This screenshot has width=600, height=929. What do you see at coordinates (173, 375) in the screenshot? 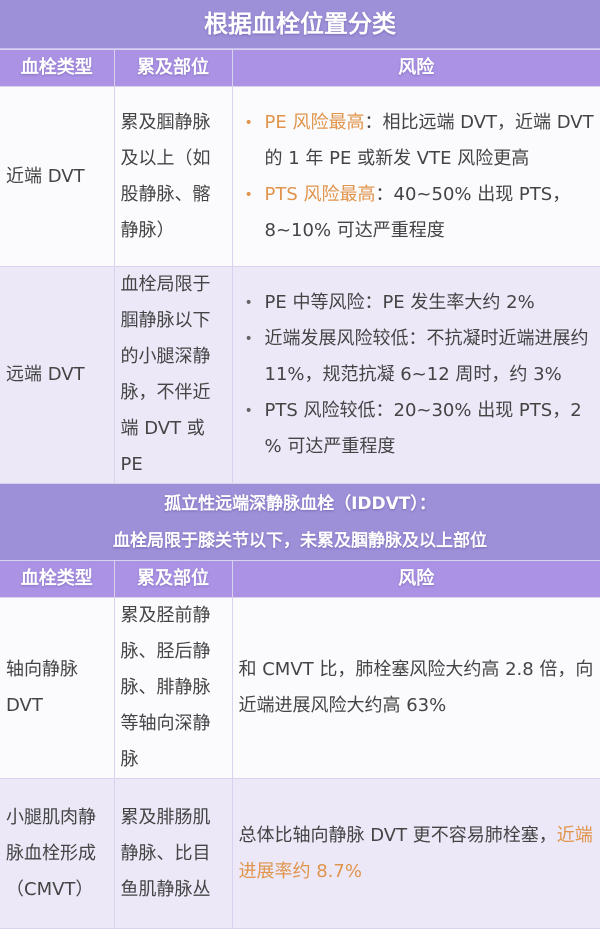
I see `site-cell: 血栓局限于腘静脉以下的小腿深静脉，不伴近端 DVT 或 PE` at bounding box center [173, 375].